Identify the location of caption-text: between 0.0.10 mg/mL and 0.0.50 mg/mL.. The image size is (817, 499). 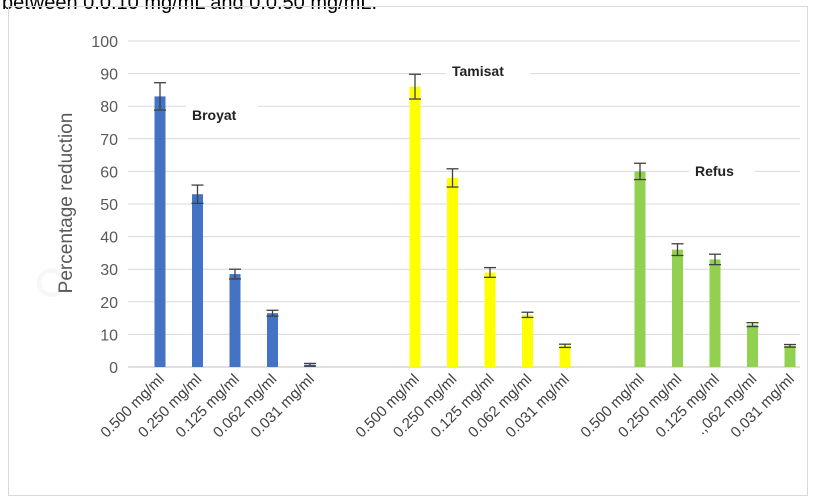
(190, 7).